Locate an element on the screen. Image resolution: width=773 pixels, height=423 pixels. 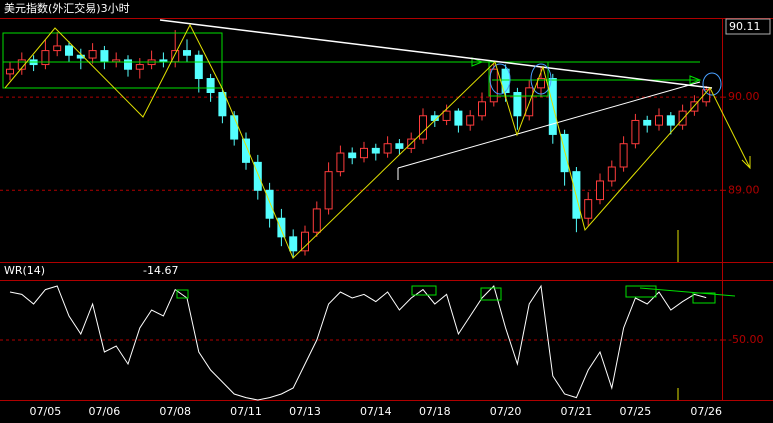
x-tick-label: 07/21 is located at coordinates (577, 411).